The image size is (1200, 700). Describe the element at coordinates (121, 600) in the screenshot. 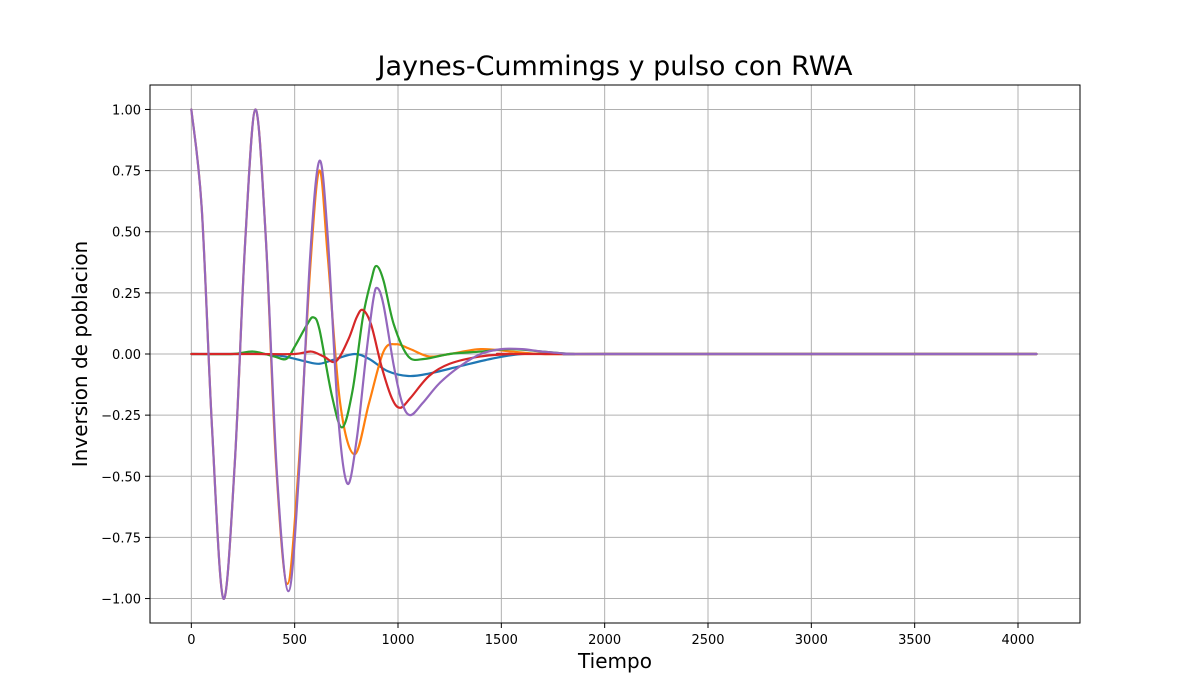

I see `y-tick-label: −1.00` at that location.